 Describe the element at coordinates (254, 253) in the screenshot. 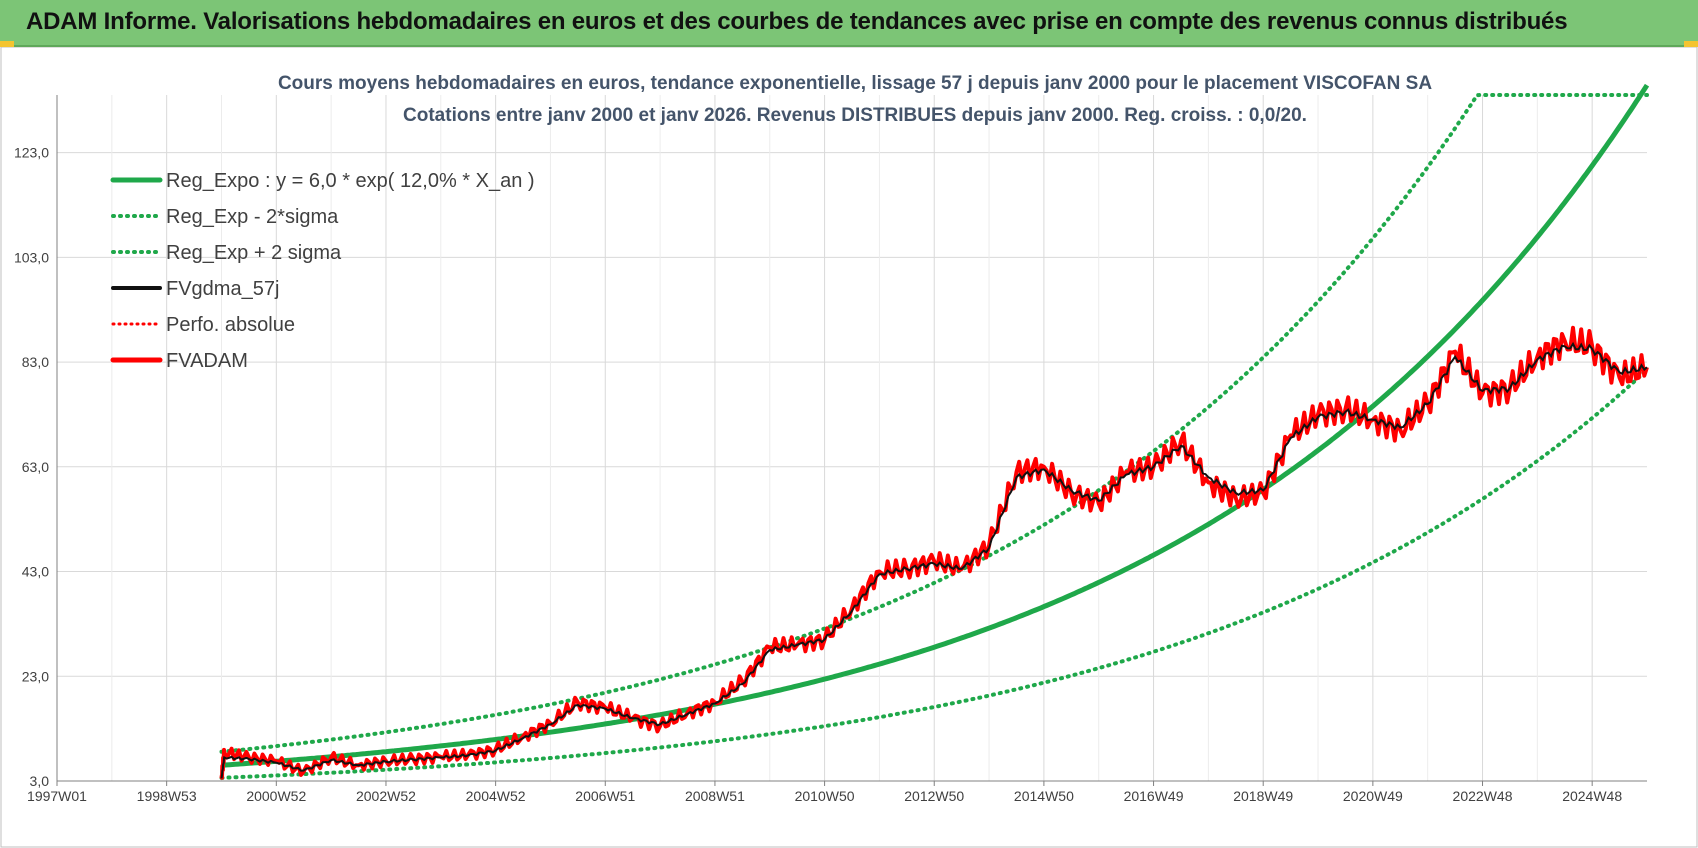

I see `legend-label: Reg_Exp + 2 sigma` at that location.